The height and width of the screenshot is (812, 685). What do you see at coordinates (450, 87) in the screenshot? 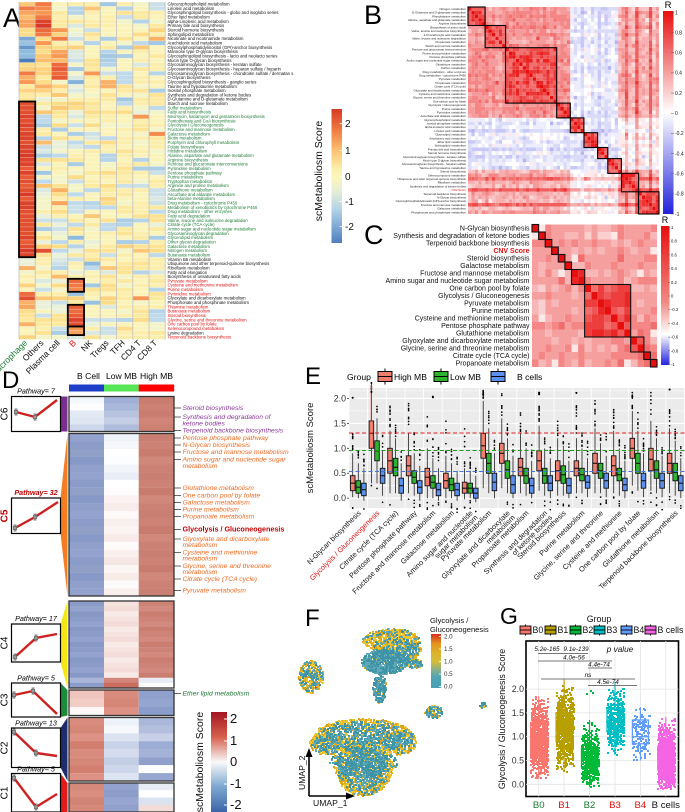
I see `svg-text: Citrate cycle (TCA cycle)` at bounding box center [450, 87].